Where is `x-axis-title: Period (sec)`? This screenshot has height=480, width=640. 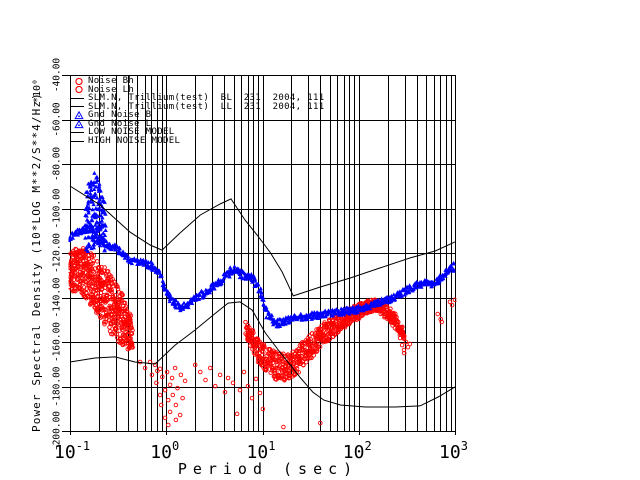 x-axis-title: Period (sec) is located at coordinates (268, 469).